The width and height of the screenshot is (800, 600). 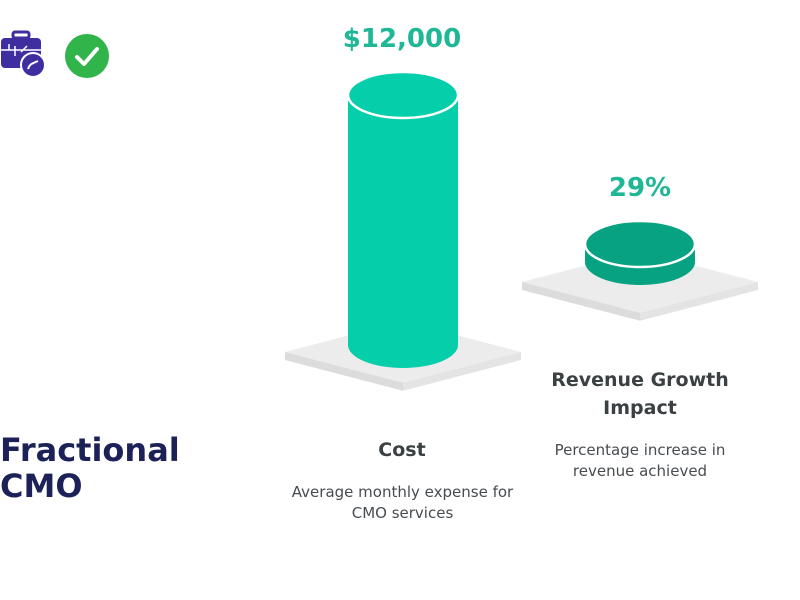 What do you see at coordinates (402, 502) in the screenshot?
I see `description-cost: Average monthly expense for CMO services` at bounding box center [402, 502].